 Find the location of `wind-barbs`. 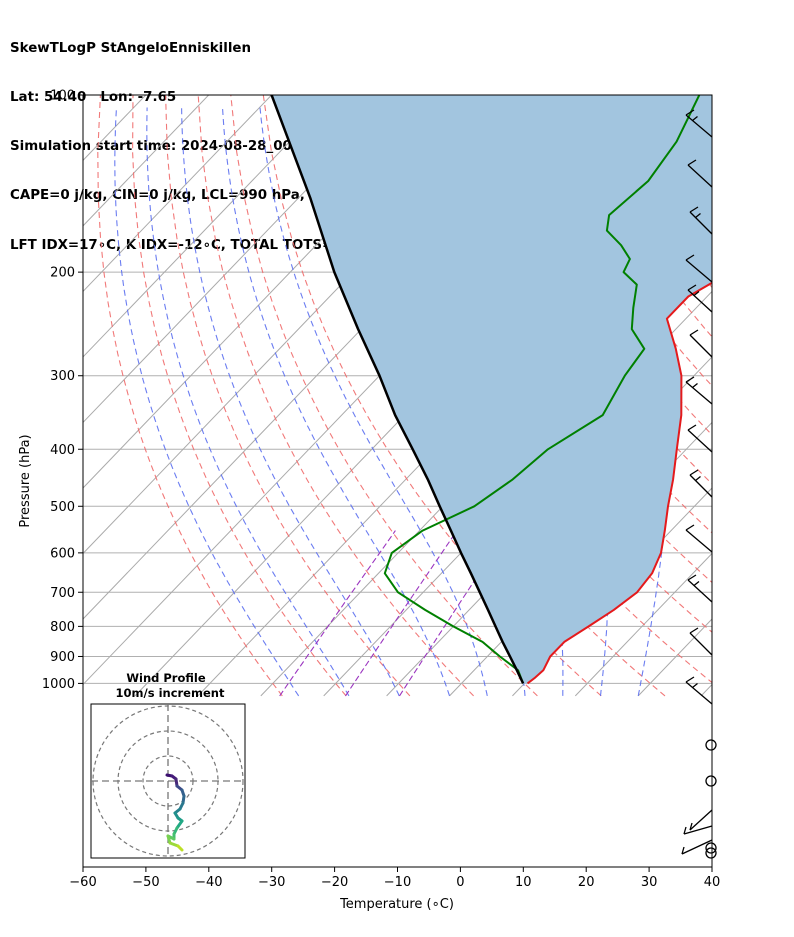

wind-barbs is located at coordinates (699, 484).